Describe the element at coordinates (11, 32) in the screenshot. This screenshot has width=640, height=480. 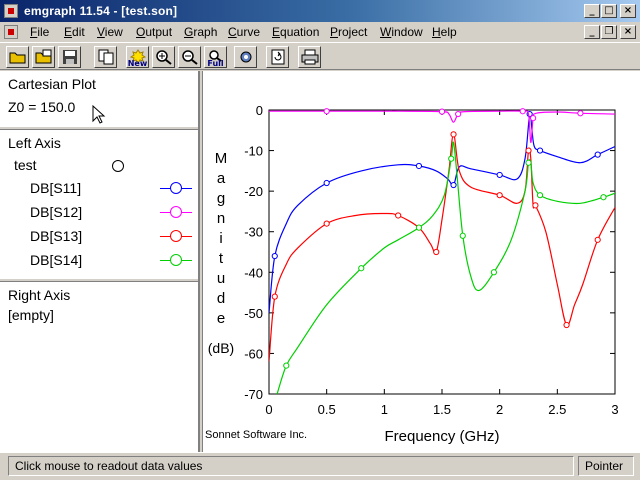
I see `document-icon` at that location.